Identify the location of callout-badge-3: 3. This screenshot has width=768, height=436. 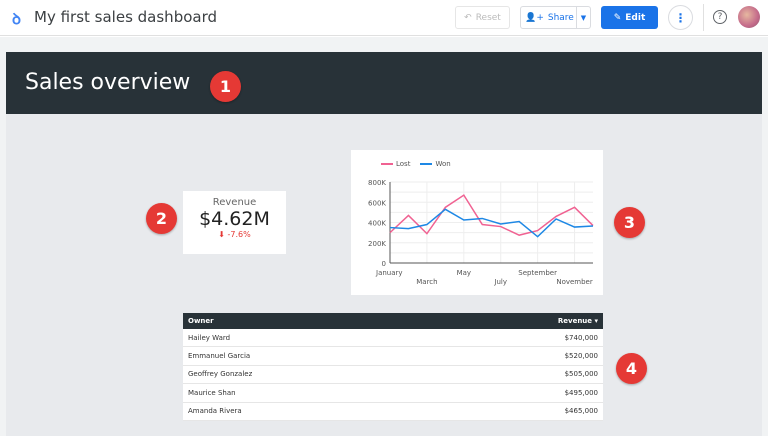
(629, 222).